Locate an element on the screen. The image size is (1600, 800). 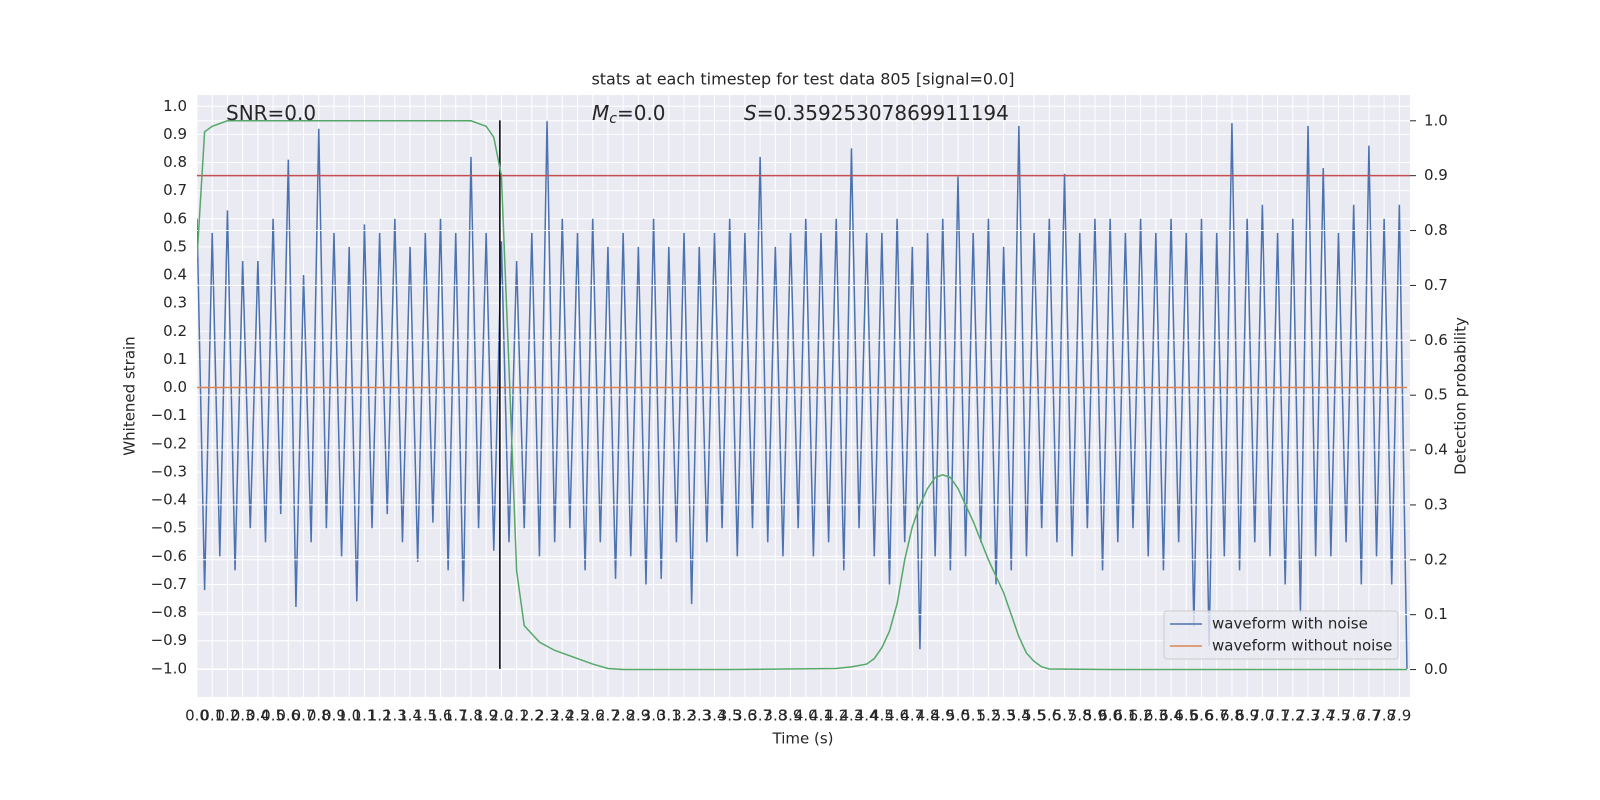
x-tick-label: 5.0 is located at coordinates (958, 716).